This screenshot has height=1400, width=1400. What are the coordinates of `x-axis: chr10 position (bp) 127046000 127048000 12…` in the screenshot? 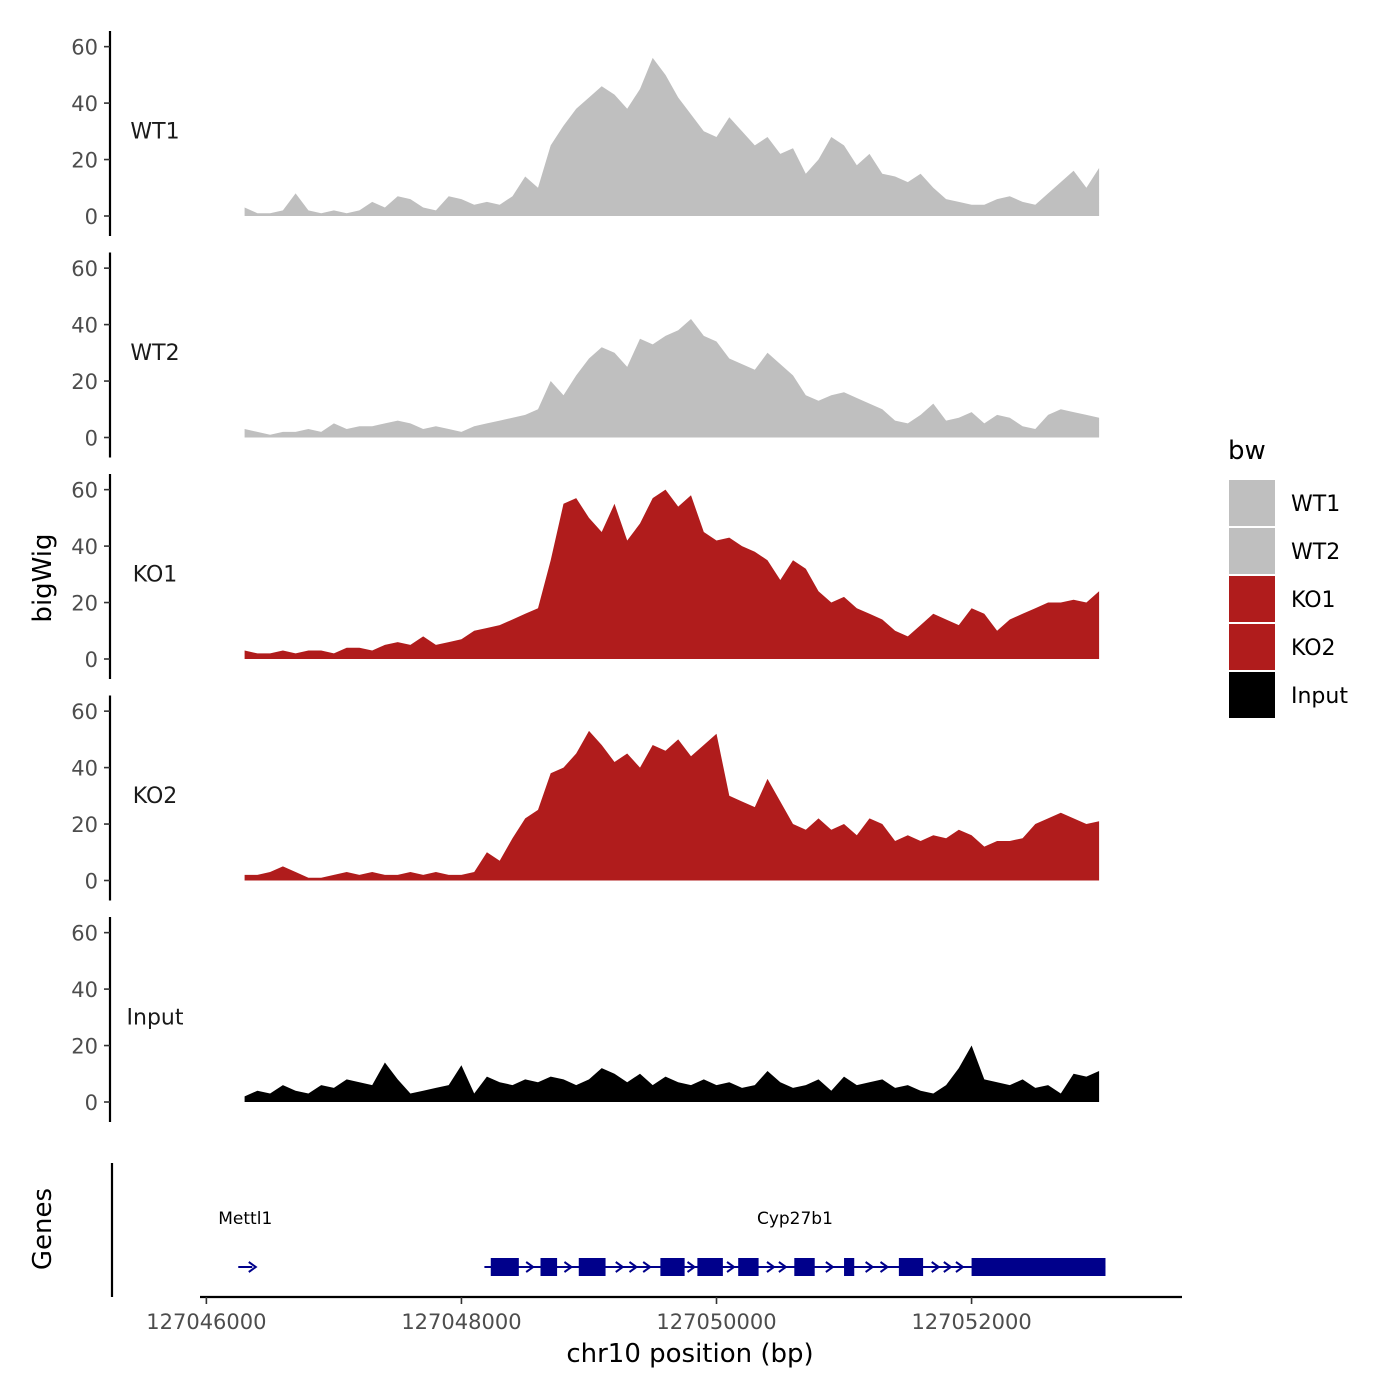 It's located at (664, 1332).